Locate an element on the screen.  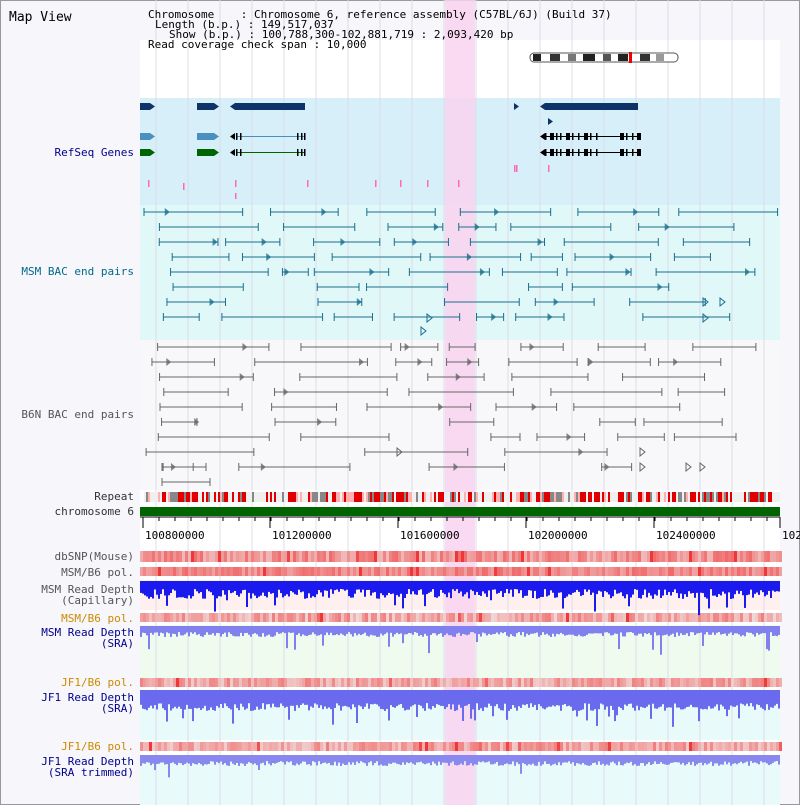
label-b6n-bac: B6N BAC end pairs is located at coordinates (77, 414).